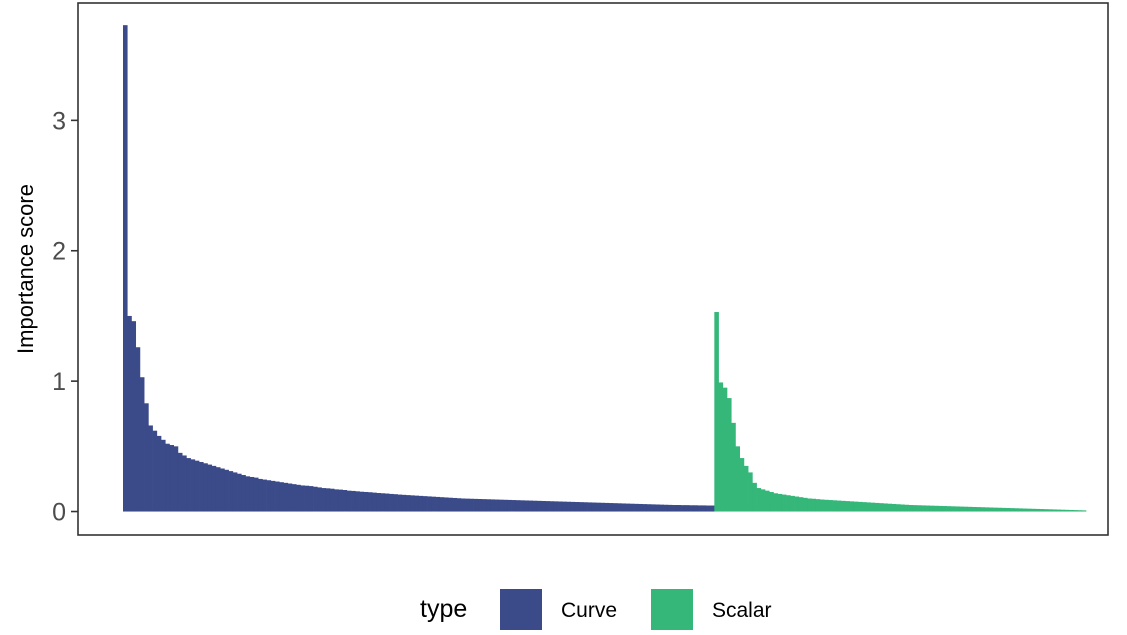  Describe the element at coordinates (521, 610) in the screenshot. I see `legend-swatch-curve` at that location.